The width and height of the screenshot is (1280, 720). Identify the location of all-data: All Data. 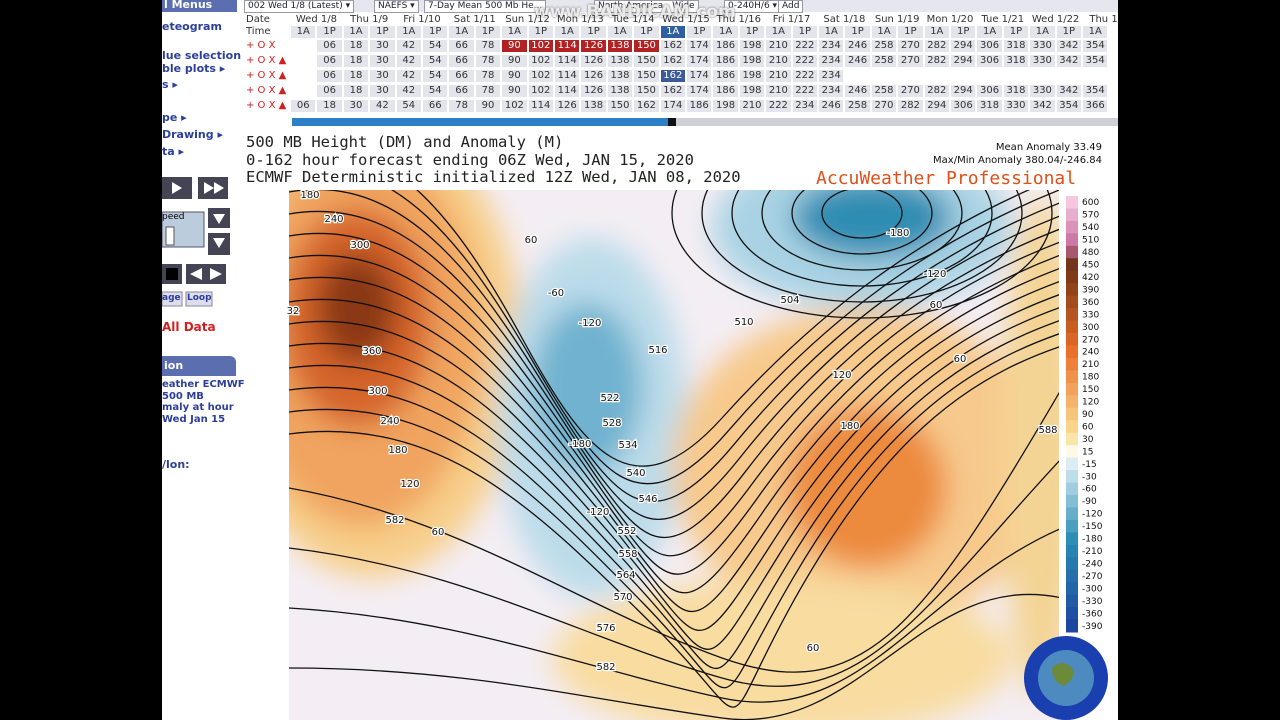
(189, 327).